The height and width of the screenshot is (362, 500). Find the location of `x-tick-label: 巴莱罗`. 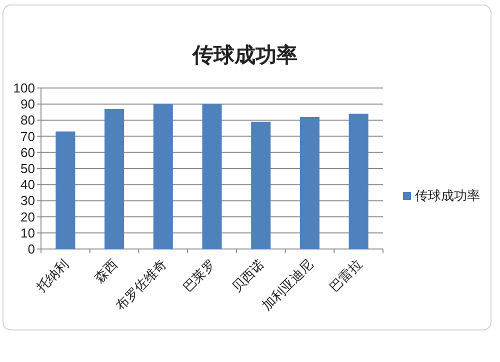

x-tick-label: 巴莱罗 is located at coordinates (199, 276).